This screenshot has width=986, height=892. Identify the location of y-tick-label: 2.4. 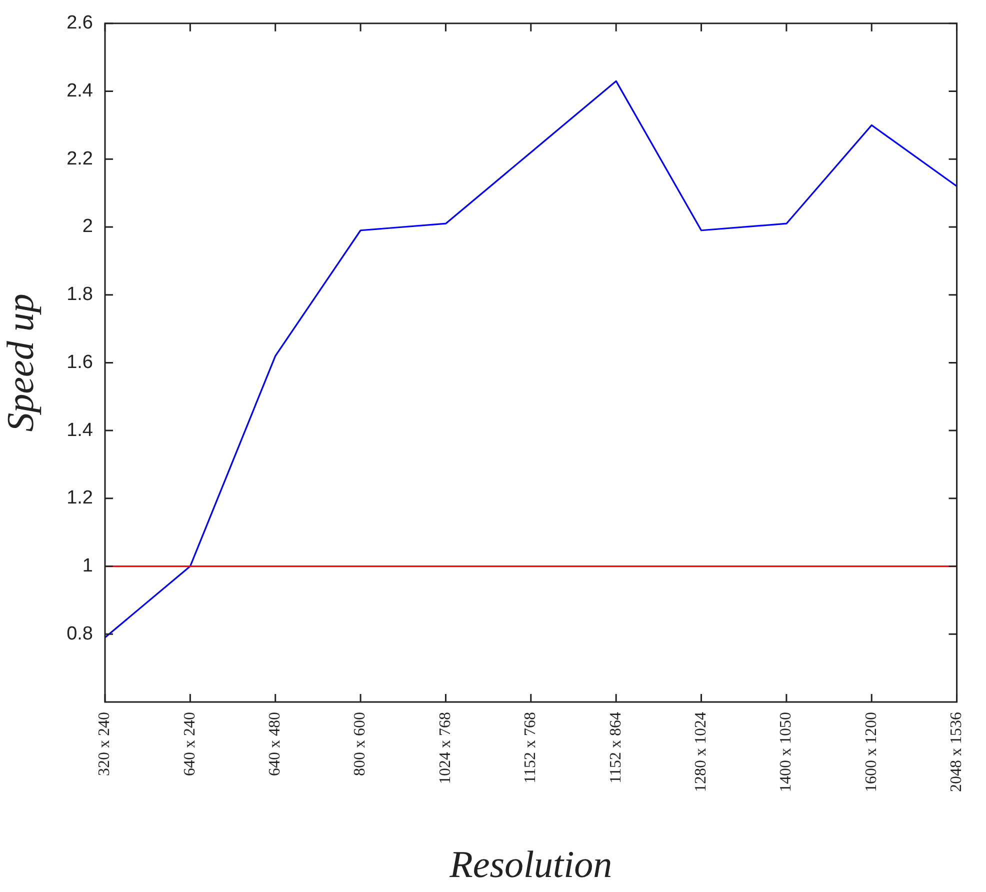
(80, 91).